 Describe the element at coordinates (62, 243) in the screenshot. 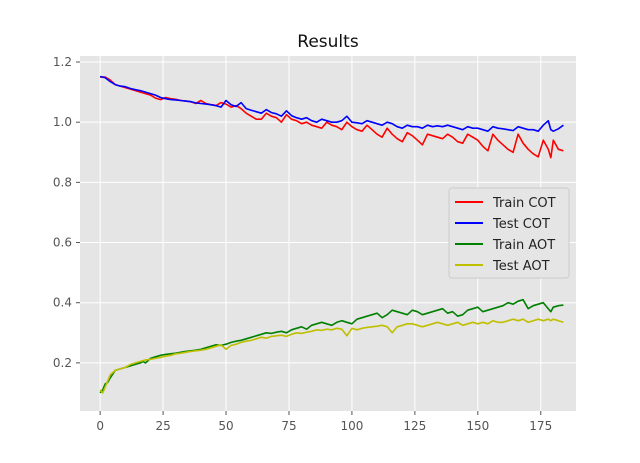

I see `y-tick-label: 0.6` at that location.